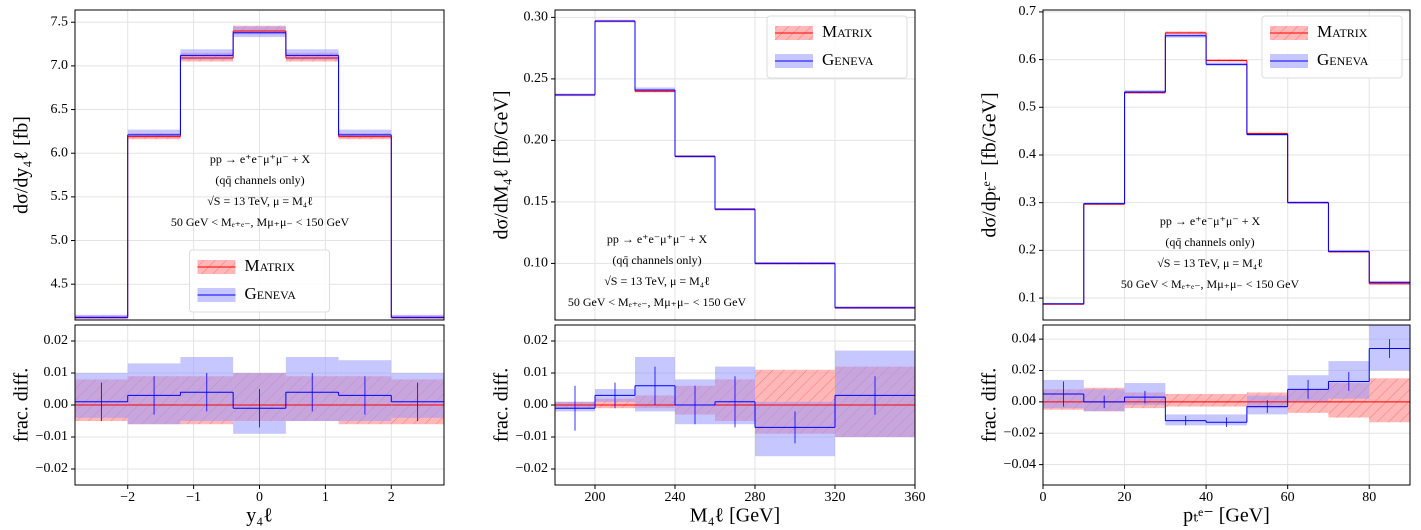 The height and width of the screenshot is (530, 1421). I want to click on y-tick-label: 7.5, so click(60, 21).